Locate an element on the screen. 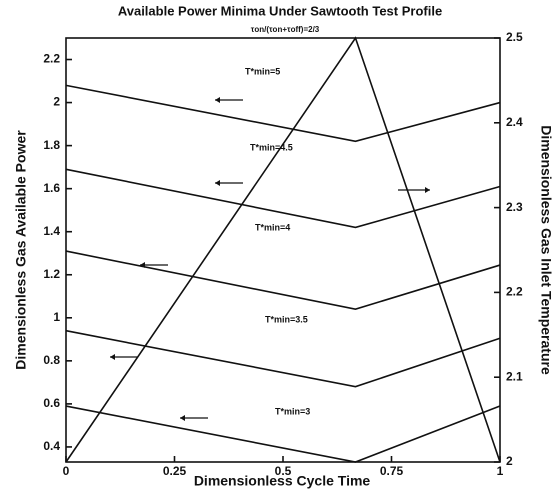 This screenshot has width=559, height=490. y2-tick-label: 2.3 is located at coordinates (514, 207).